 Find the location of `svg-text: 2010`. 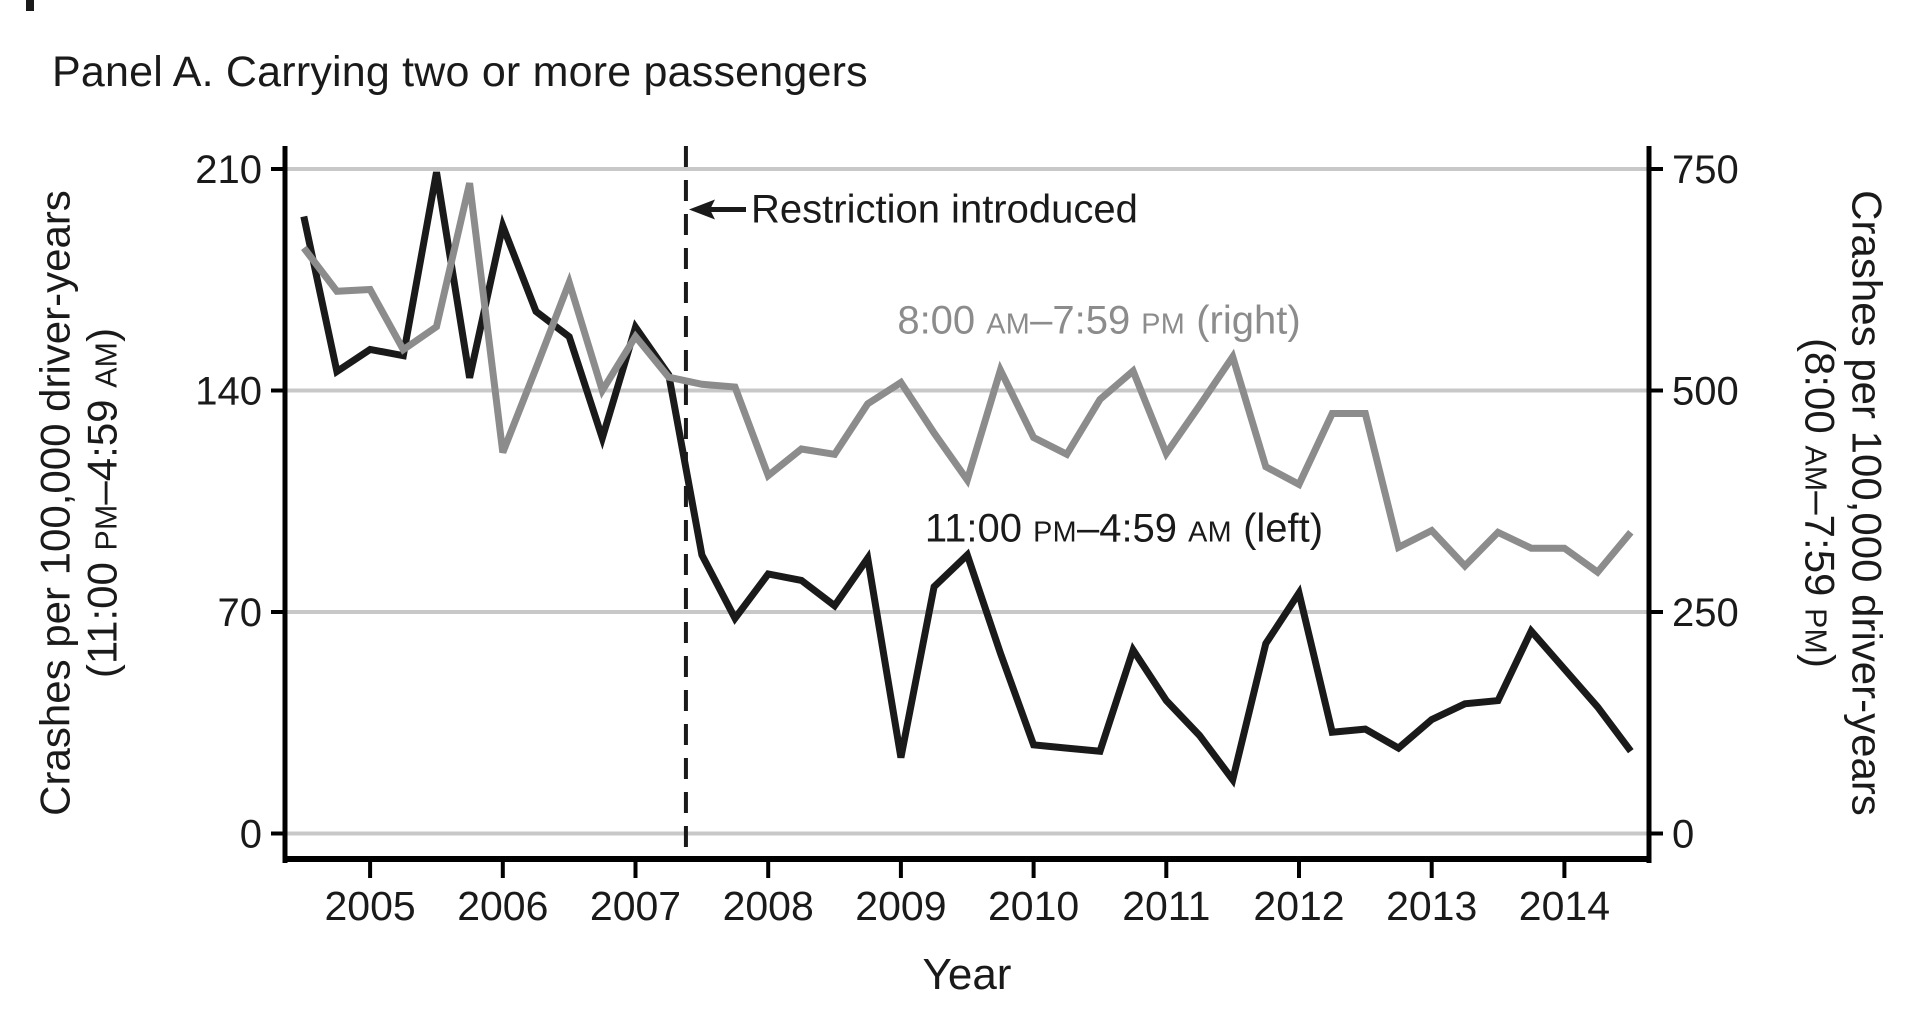

svg-text: 2010 is located at coordinates (1033, 906).